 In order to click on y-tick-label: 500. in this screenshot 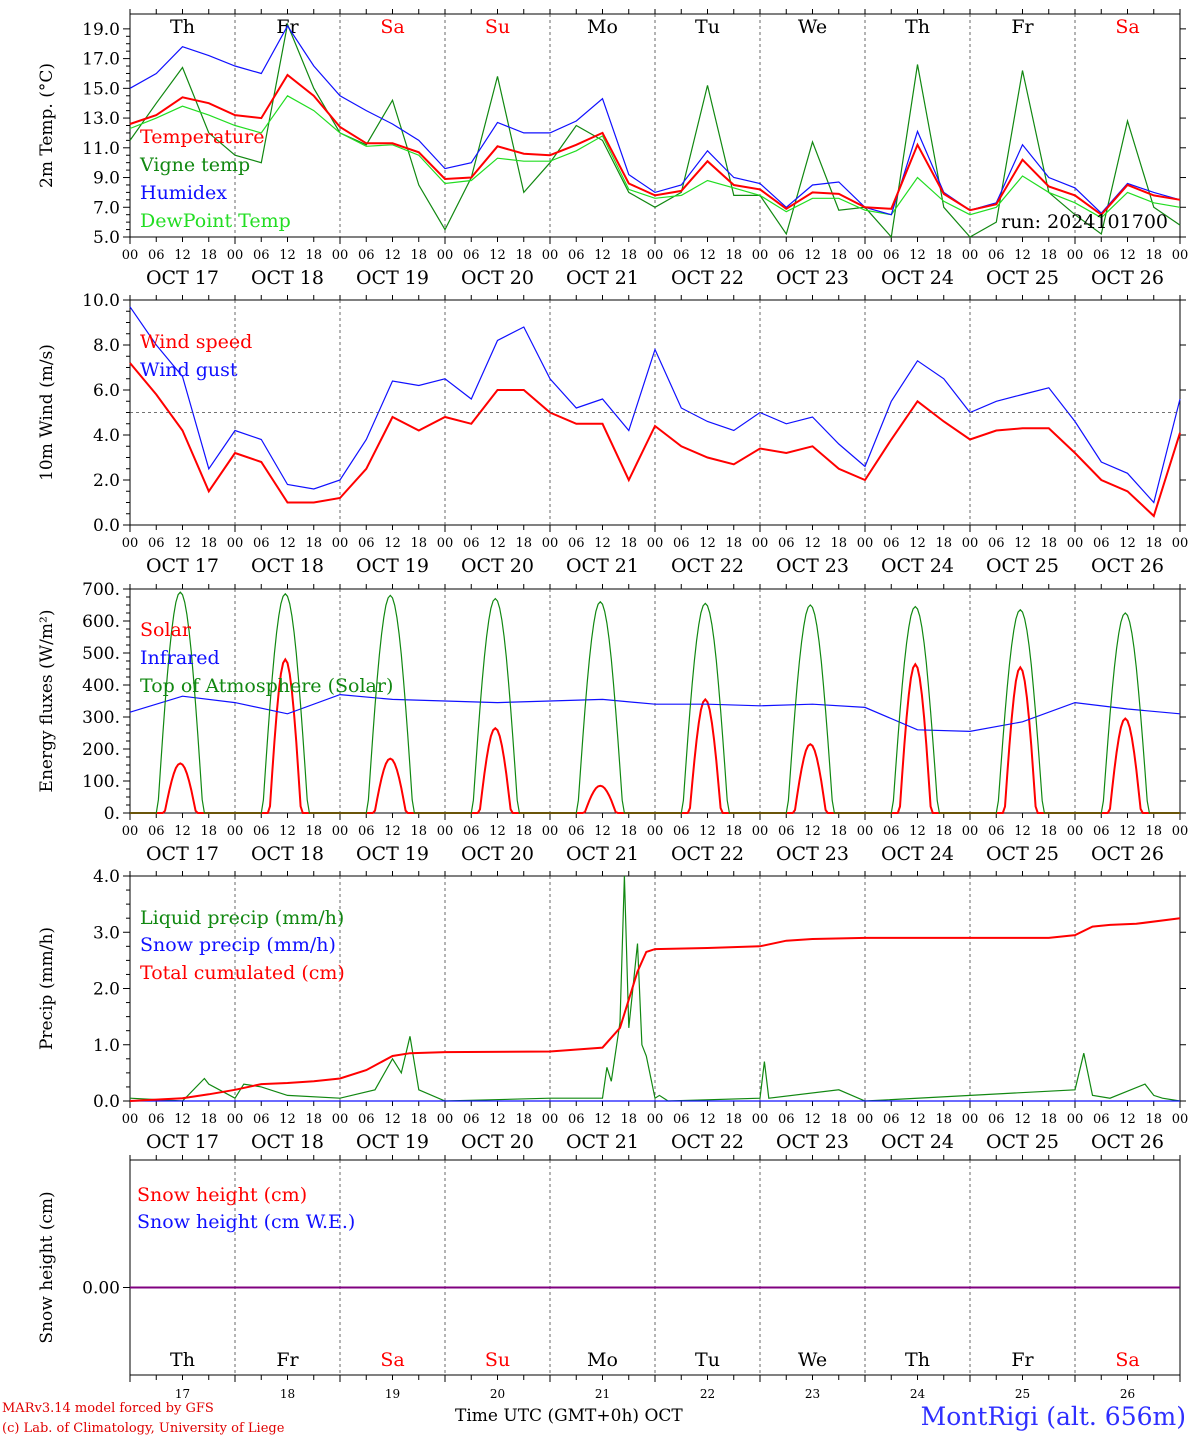, I will do `click(101, 654)`.